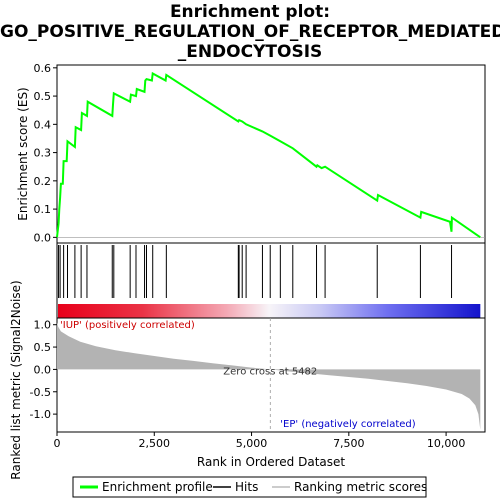 Image resolution: width=500 pixels, height=500 pixels. What do you see at coordinates (23, 153) in the screenshot?
I see `es-y-axis-label: Enrichment score (ES)` at bounding box center [23, 153].